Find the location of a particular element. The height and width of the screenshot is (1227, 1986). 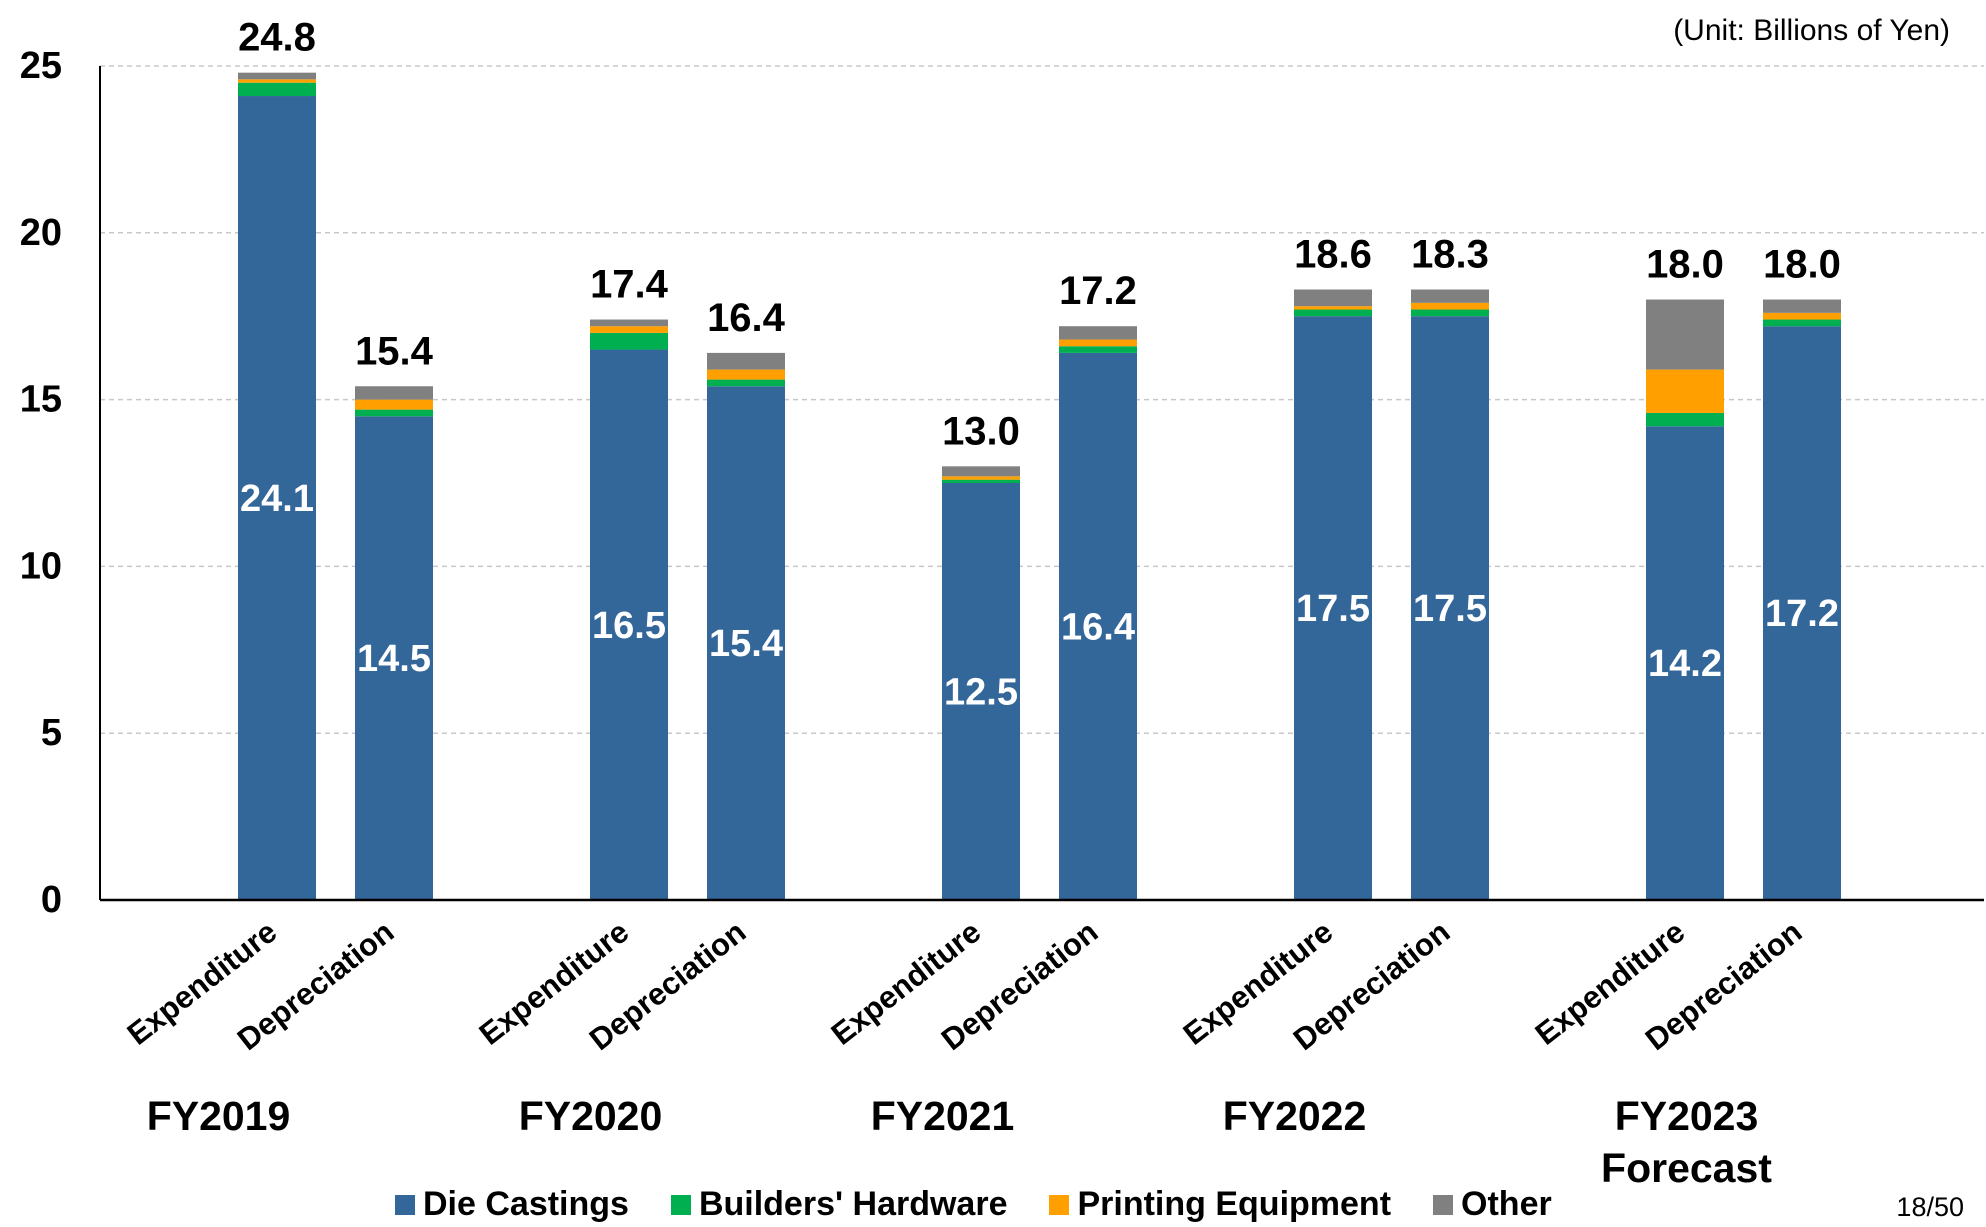

bar-value-label: 16.5 is located at coordinates (629, 626).